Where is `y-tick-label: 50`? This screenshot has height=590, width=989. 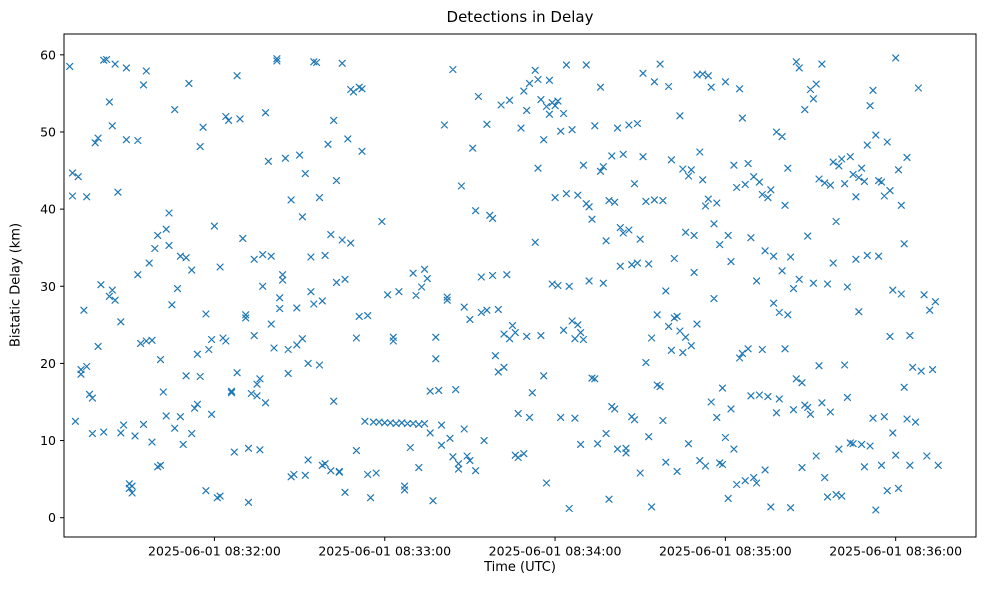
y-tick-label: 50 is located at coordinates (48, 131).